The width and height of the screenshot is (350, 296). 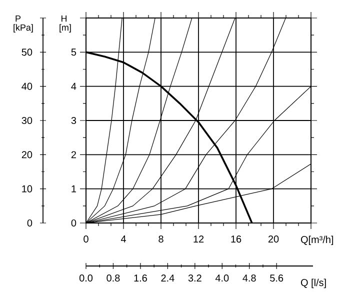 I want to click on x-tick-label: 16, so click(x=236, y=239).